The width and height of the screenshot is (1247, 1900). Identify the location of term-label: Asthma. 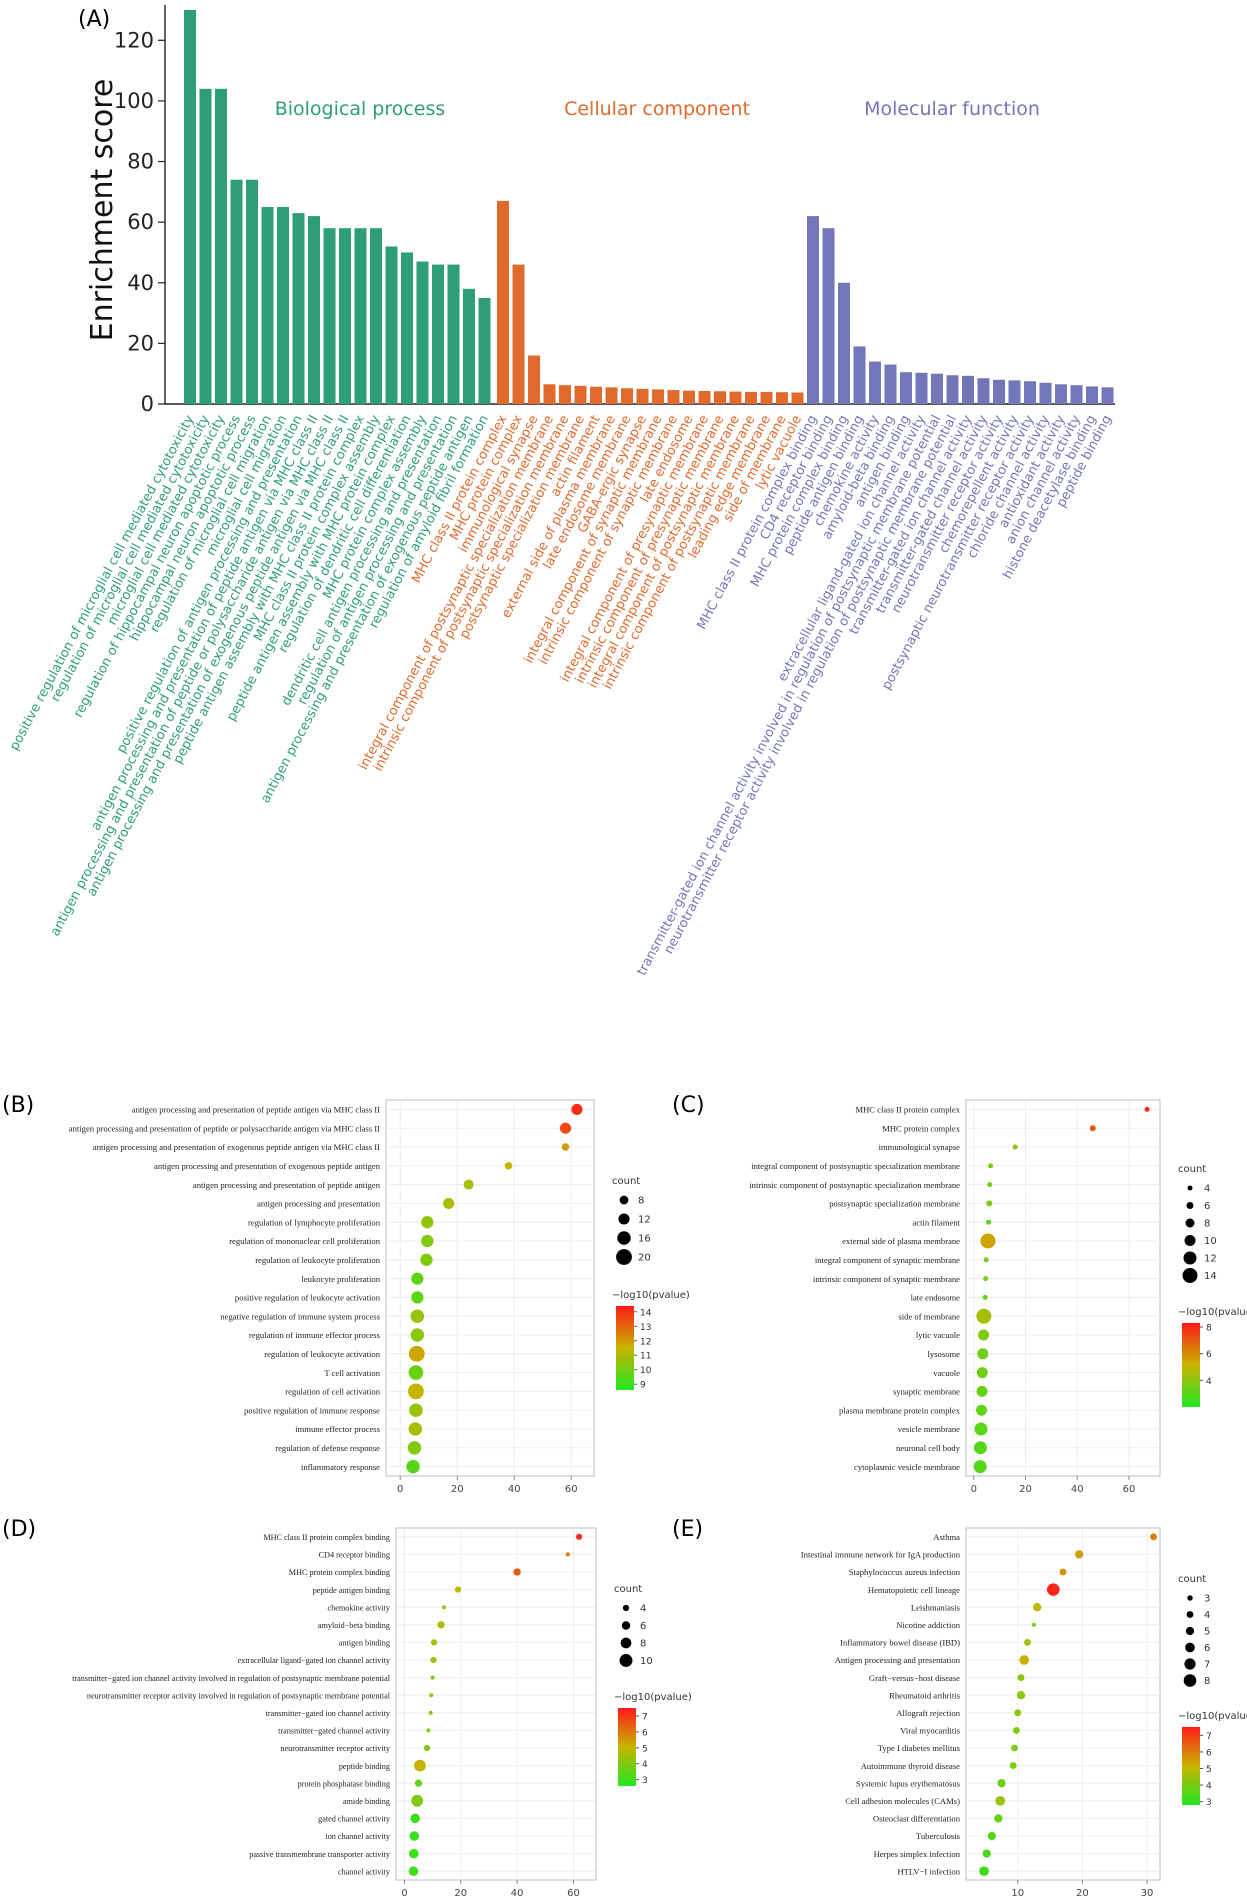
(946, 1537).